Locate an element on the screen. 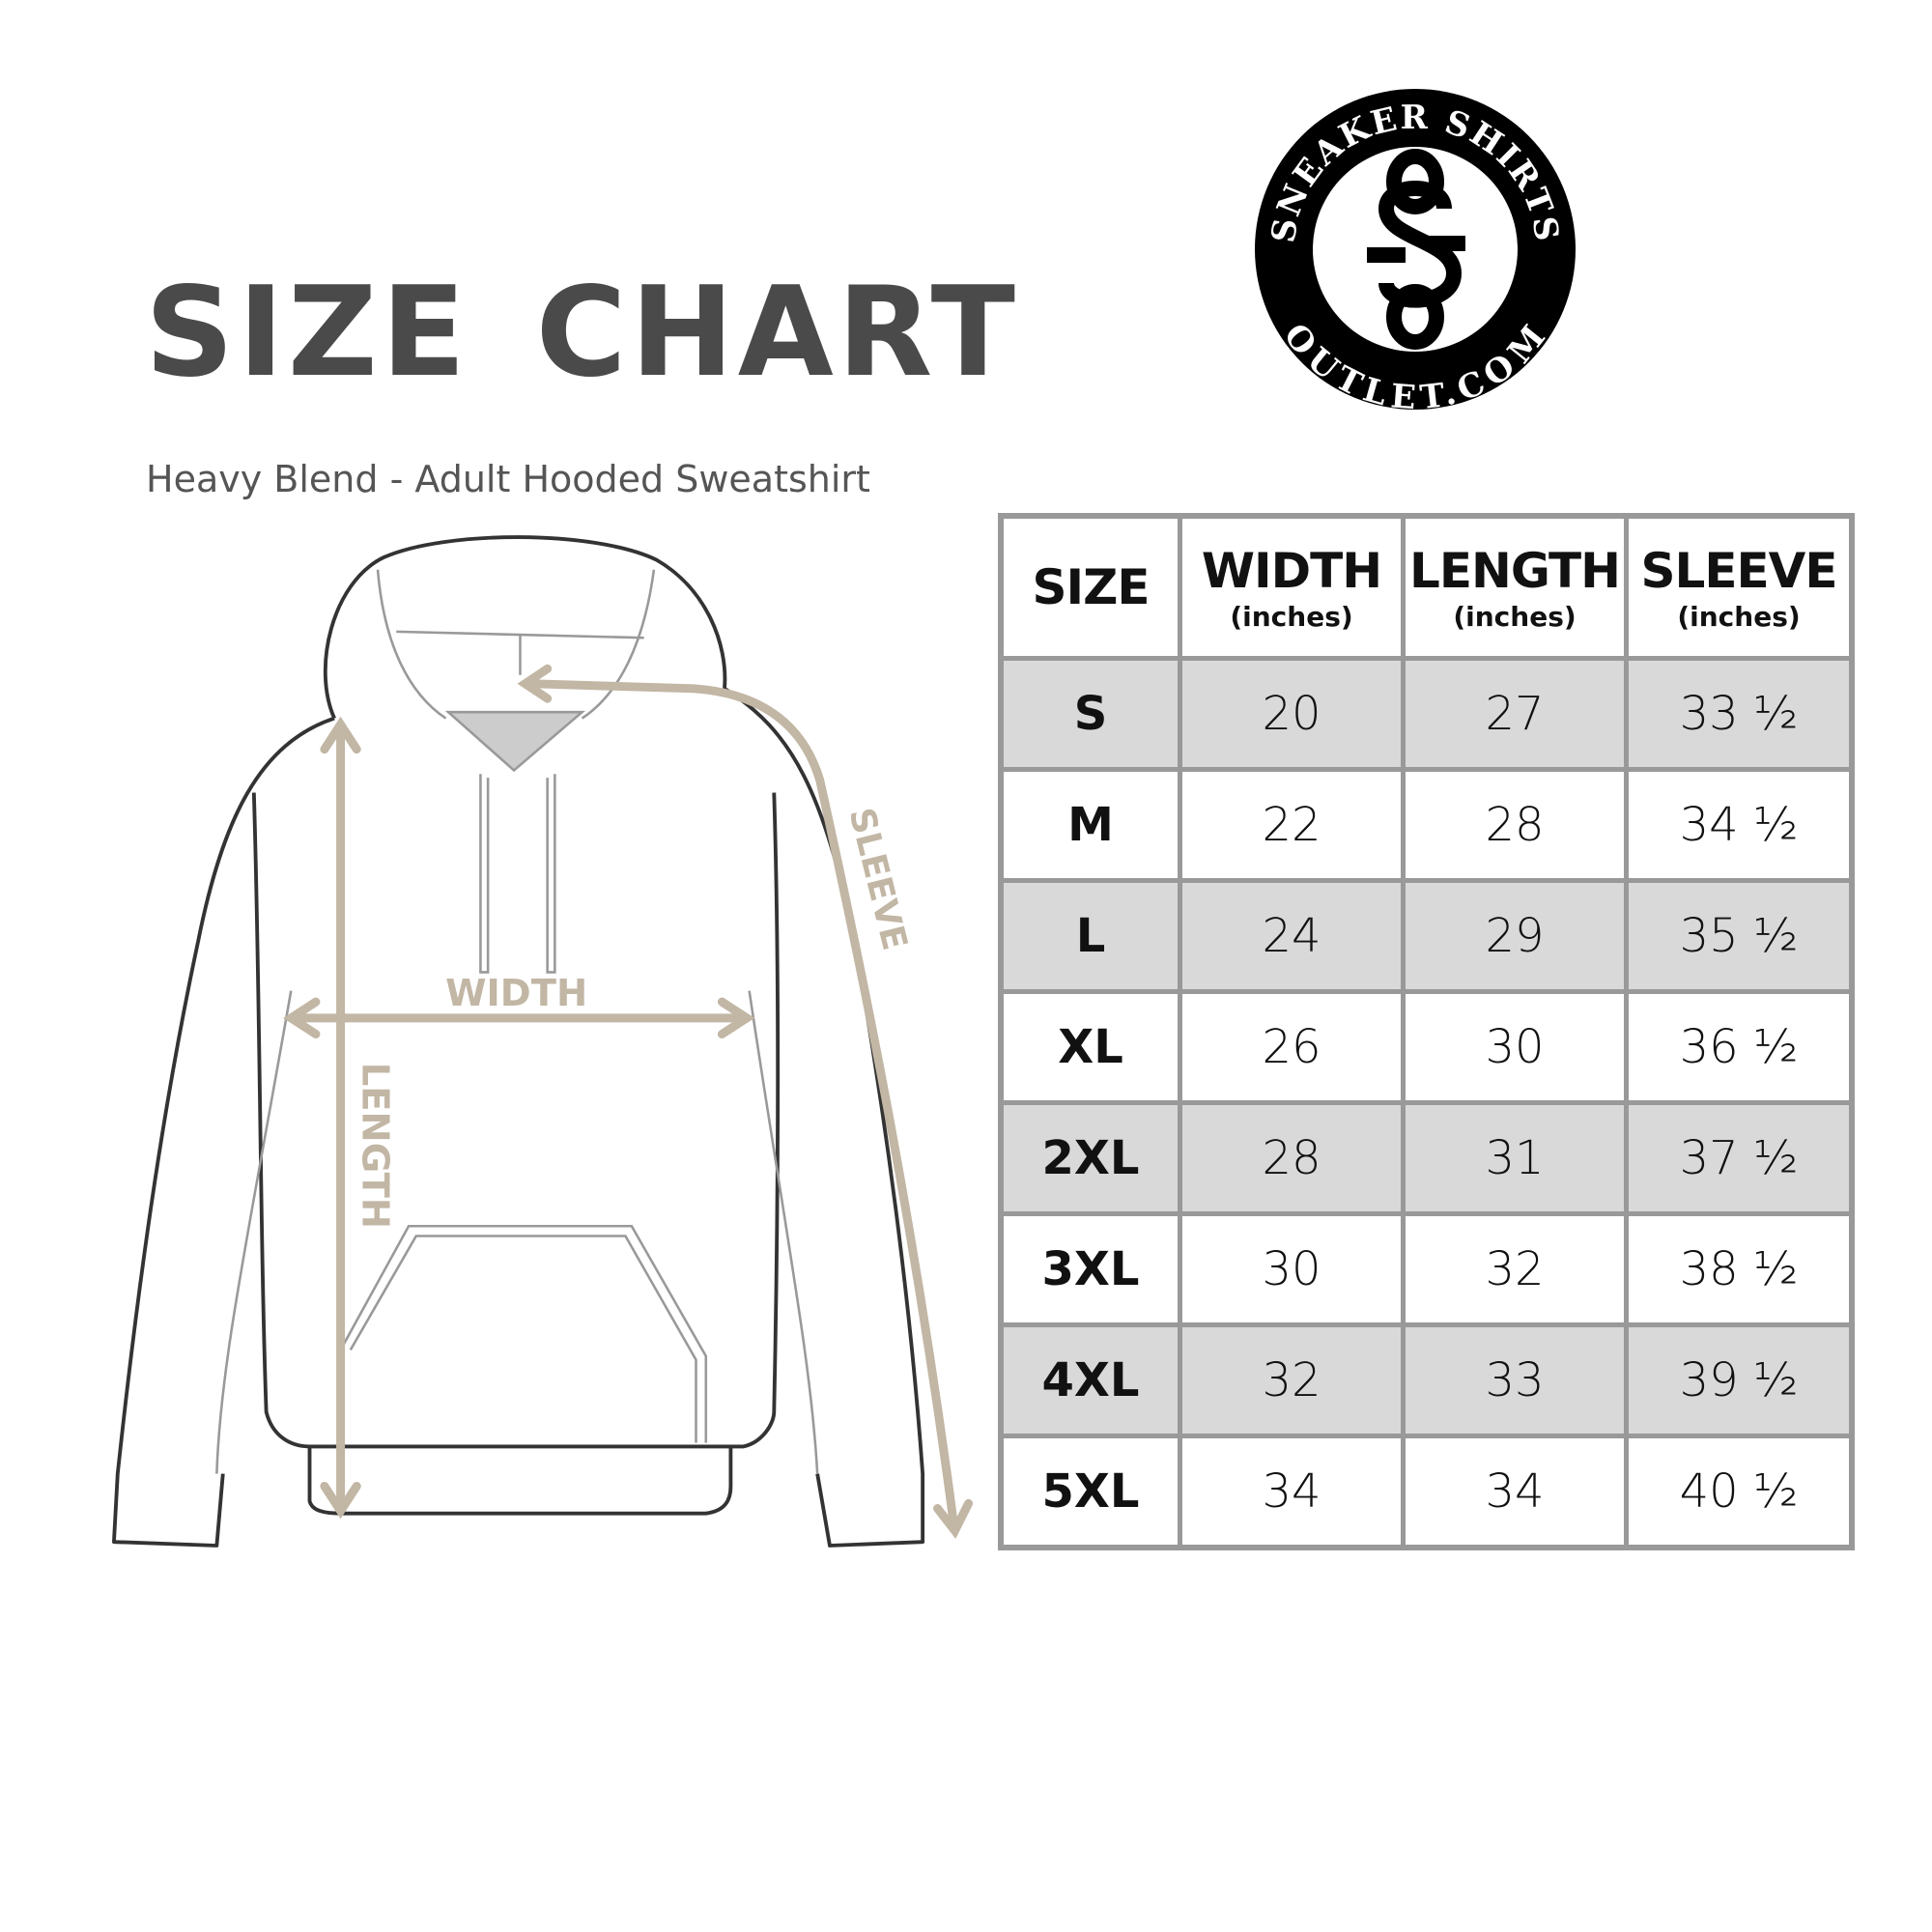 The height and width of the screenshot is (1932, 1932). table-row: S 20 27 33 ½ is located at coordinates (1426, 714).